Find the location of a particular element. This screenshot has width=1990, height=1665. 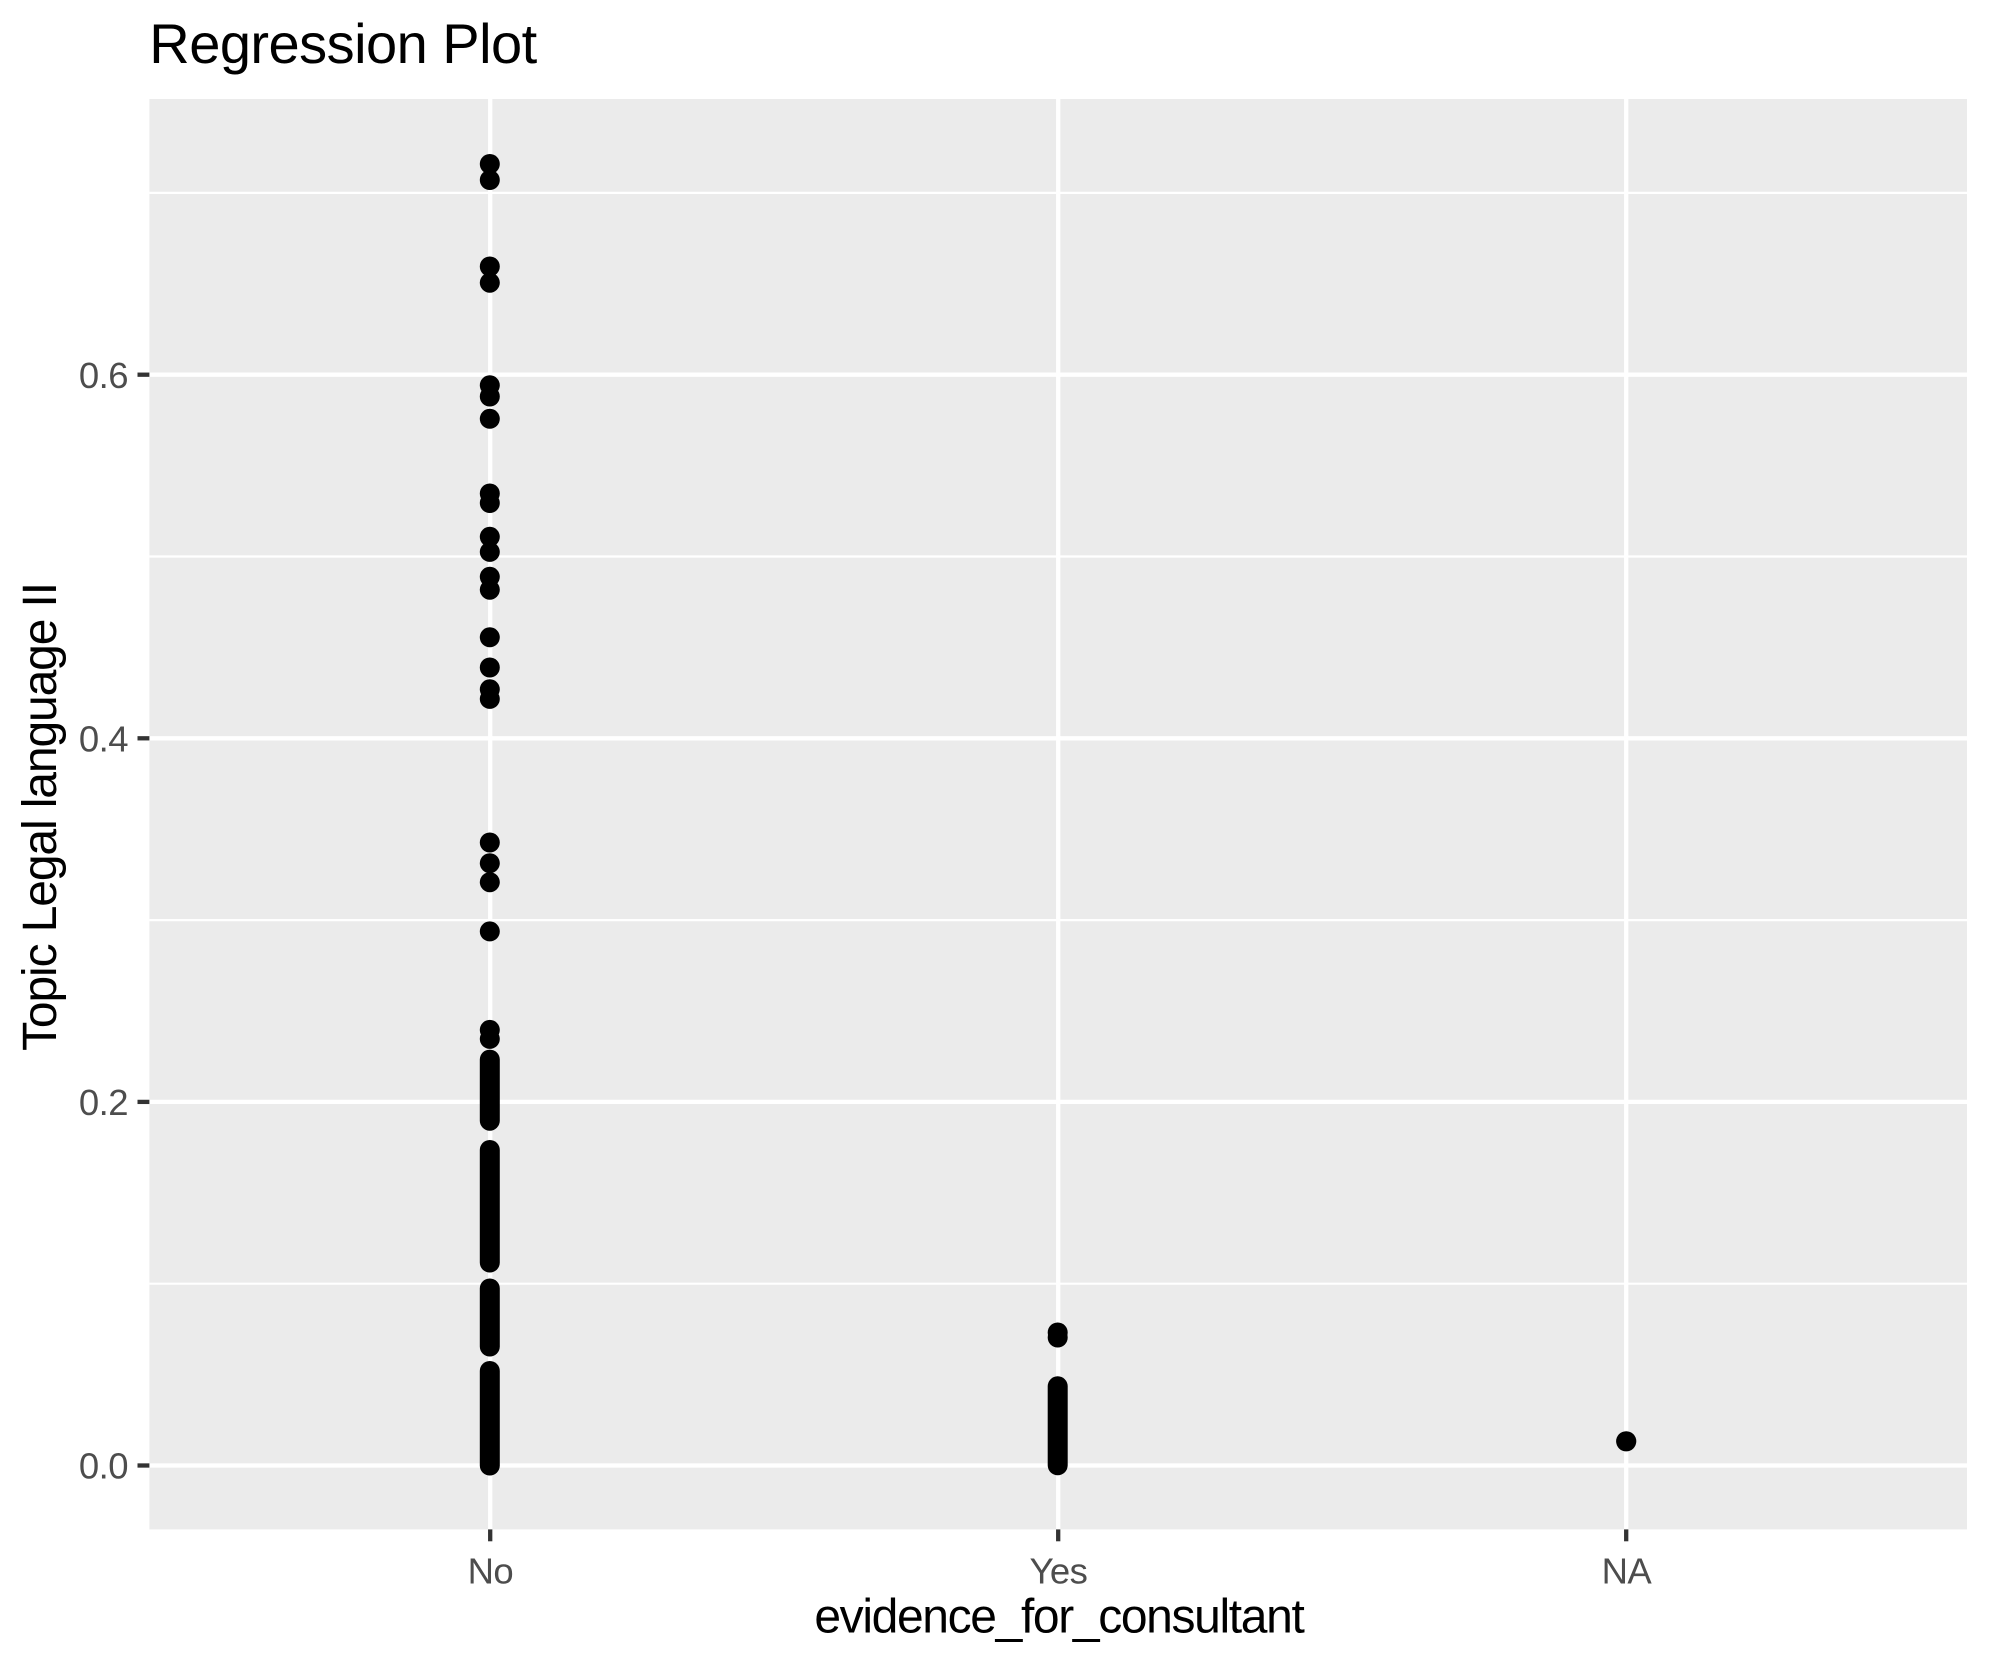

svg-text: 0.2 is located at coordinates (103, 1102).